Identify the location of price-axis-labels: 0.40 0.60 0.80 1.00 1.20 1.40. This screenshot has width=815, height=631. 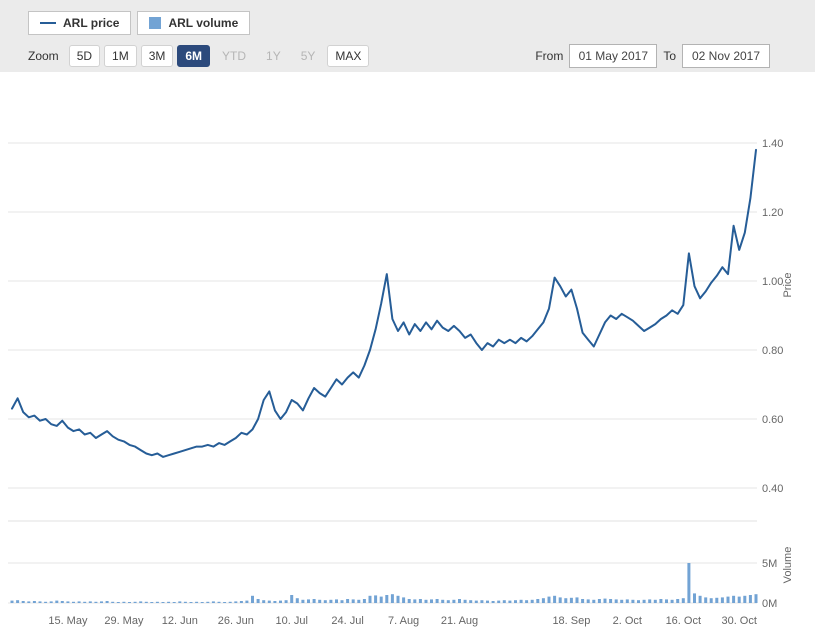
(772, 316).